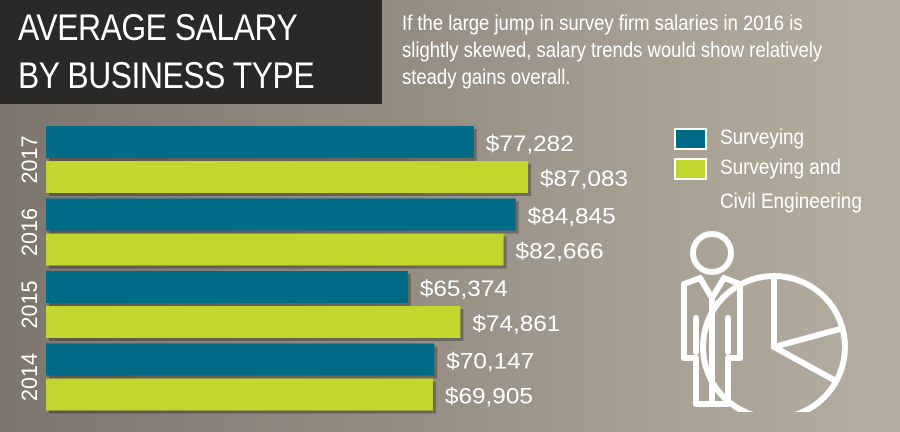 This screenshot has height=432, width=900. What do you see at coordinates (166, 52) in the screenshot?
I see `page-title: AVERAGE SALARY BY BUSINESS TYPE` at bounding box center [166, 52].